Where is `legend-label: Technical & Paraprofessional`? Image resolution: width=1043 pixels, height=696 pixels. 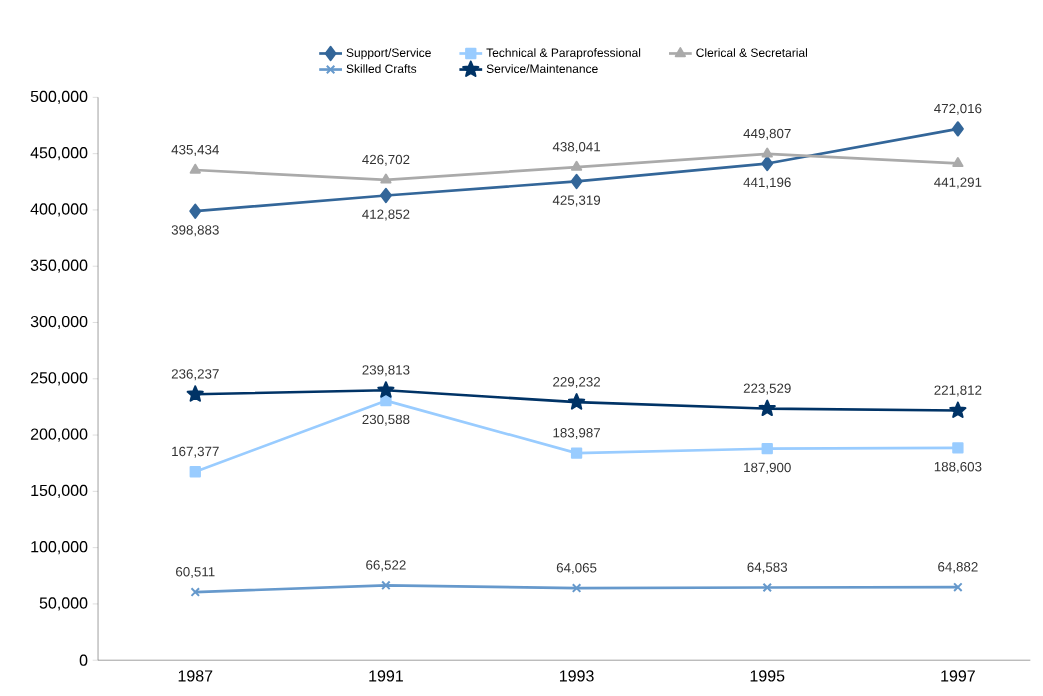
legend-label: Technical & Paraprofessional is located at coordinates (563, 54).